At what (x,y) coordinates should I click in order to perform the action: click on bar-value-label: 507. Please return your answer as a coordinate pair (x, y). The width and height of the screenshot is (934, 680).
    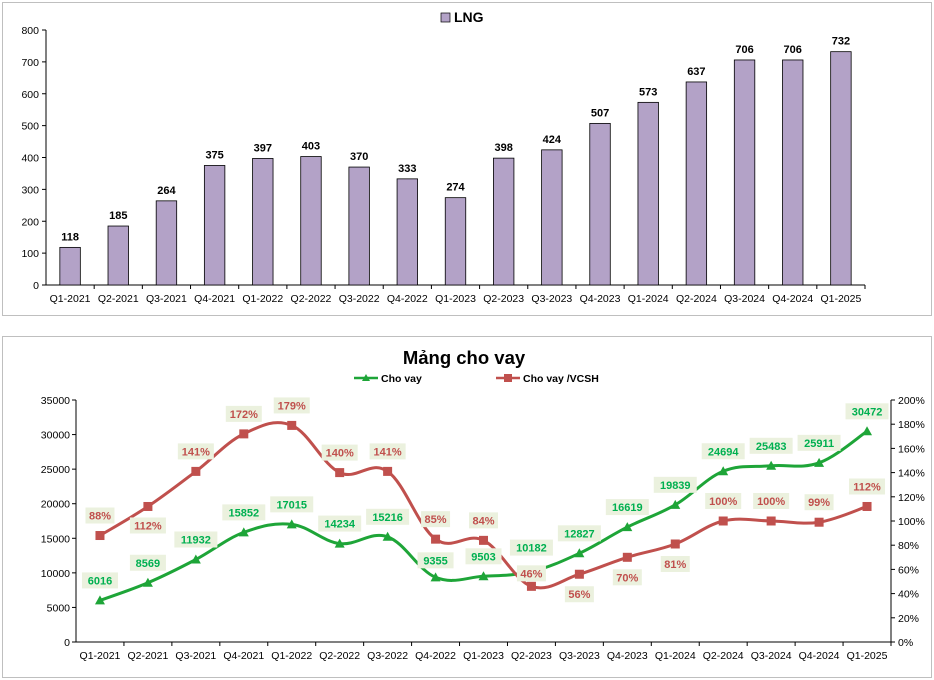
    Looking at the image, I should click on (600, 113).